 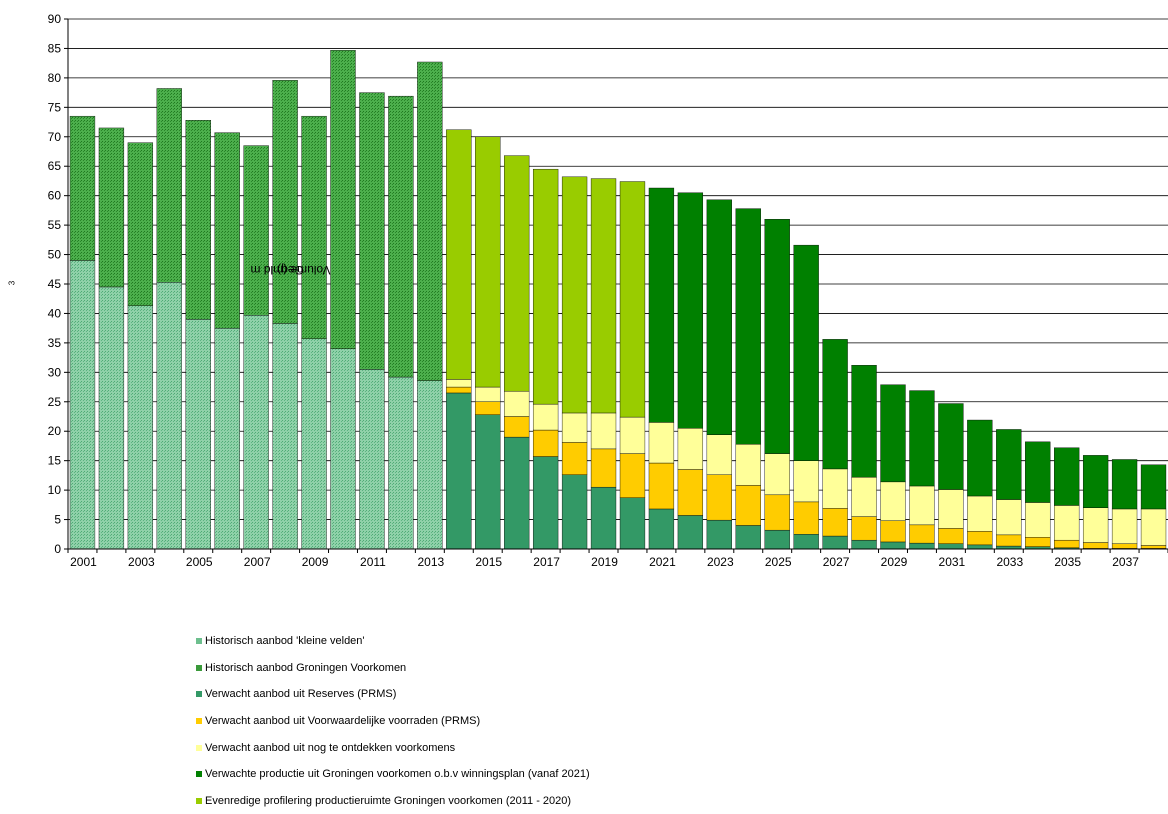 I want to click on bar-segment-2015-s2, so click(x=488, y=482).